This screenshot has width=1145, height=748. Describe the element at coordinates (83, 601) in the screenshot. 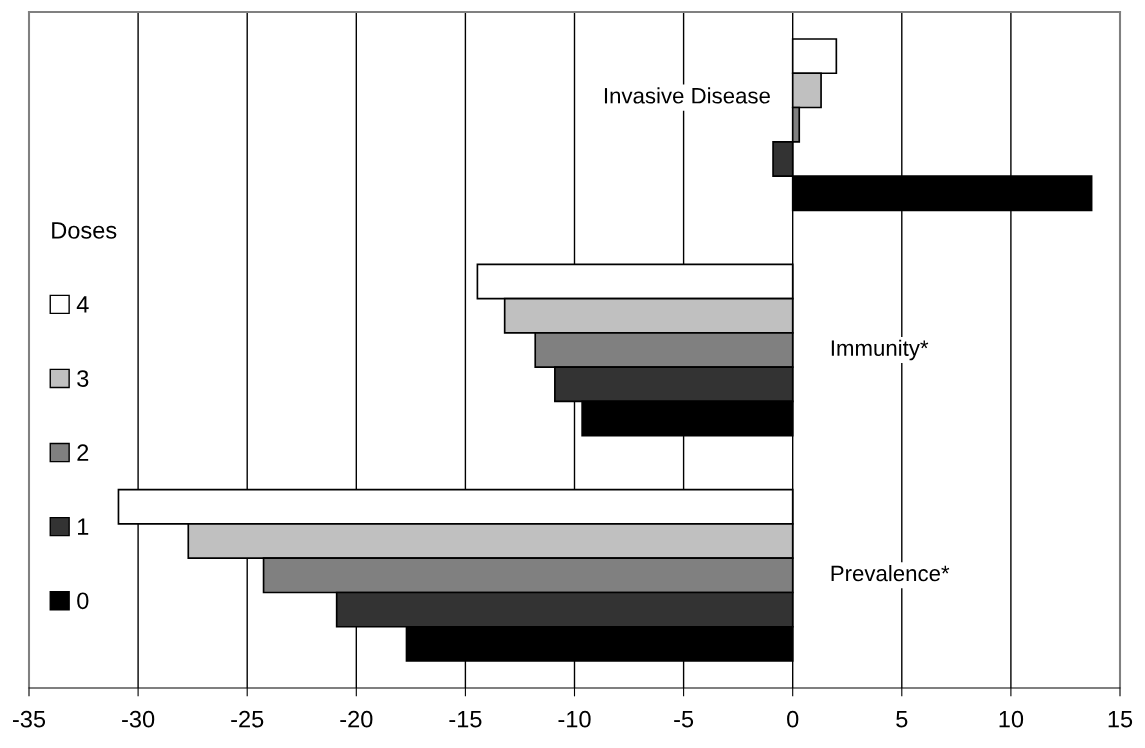

I see `legend-label: 0` at that location.